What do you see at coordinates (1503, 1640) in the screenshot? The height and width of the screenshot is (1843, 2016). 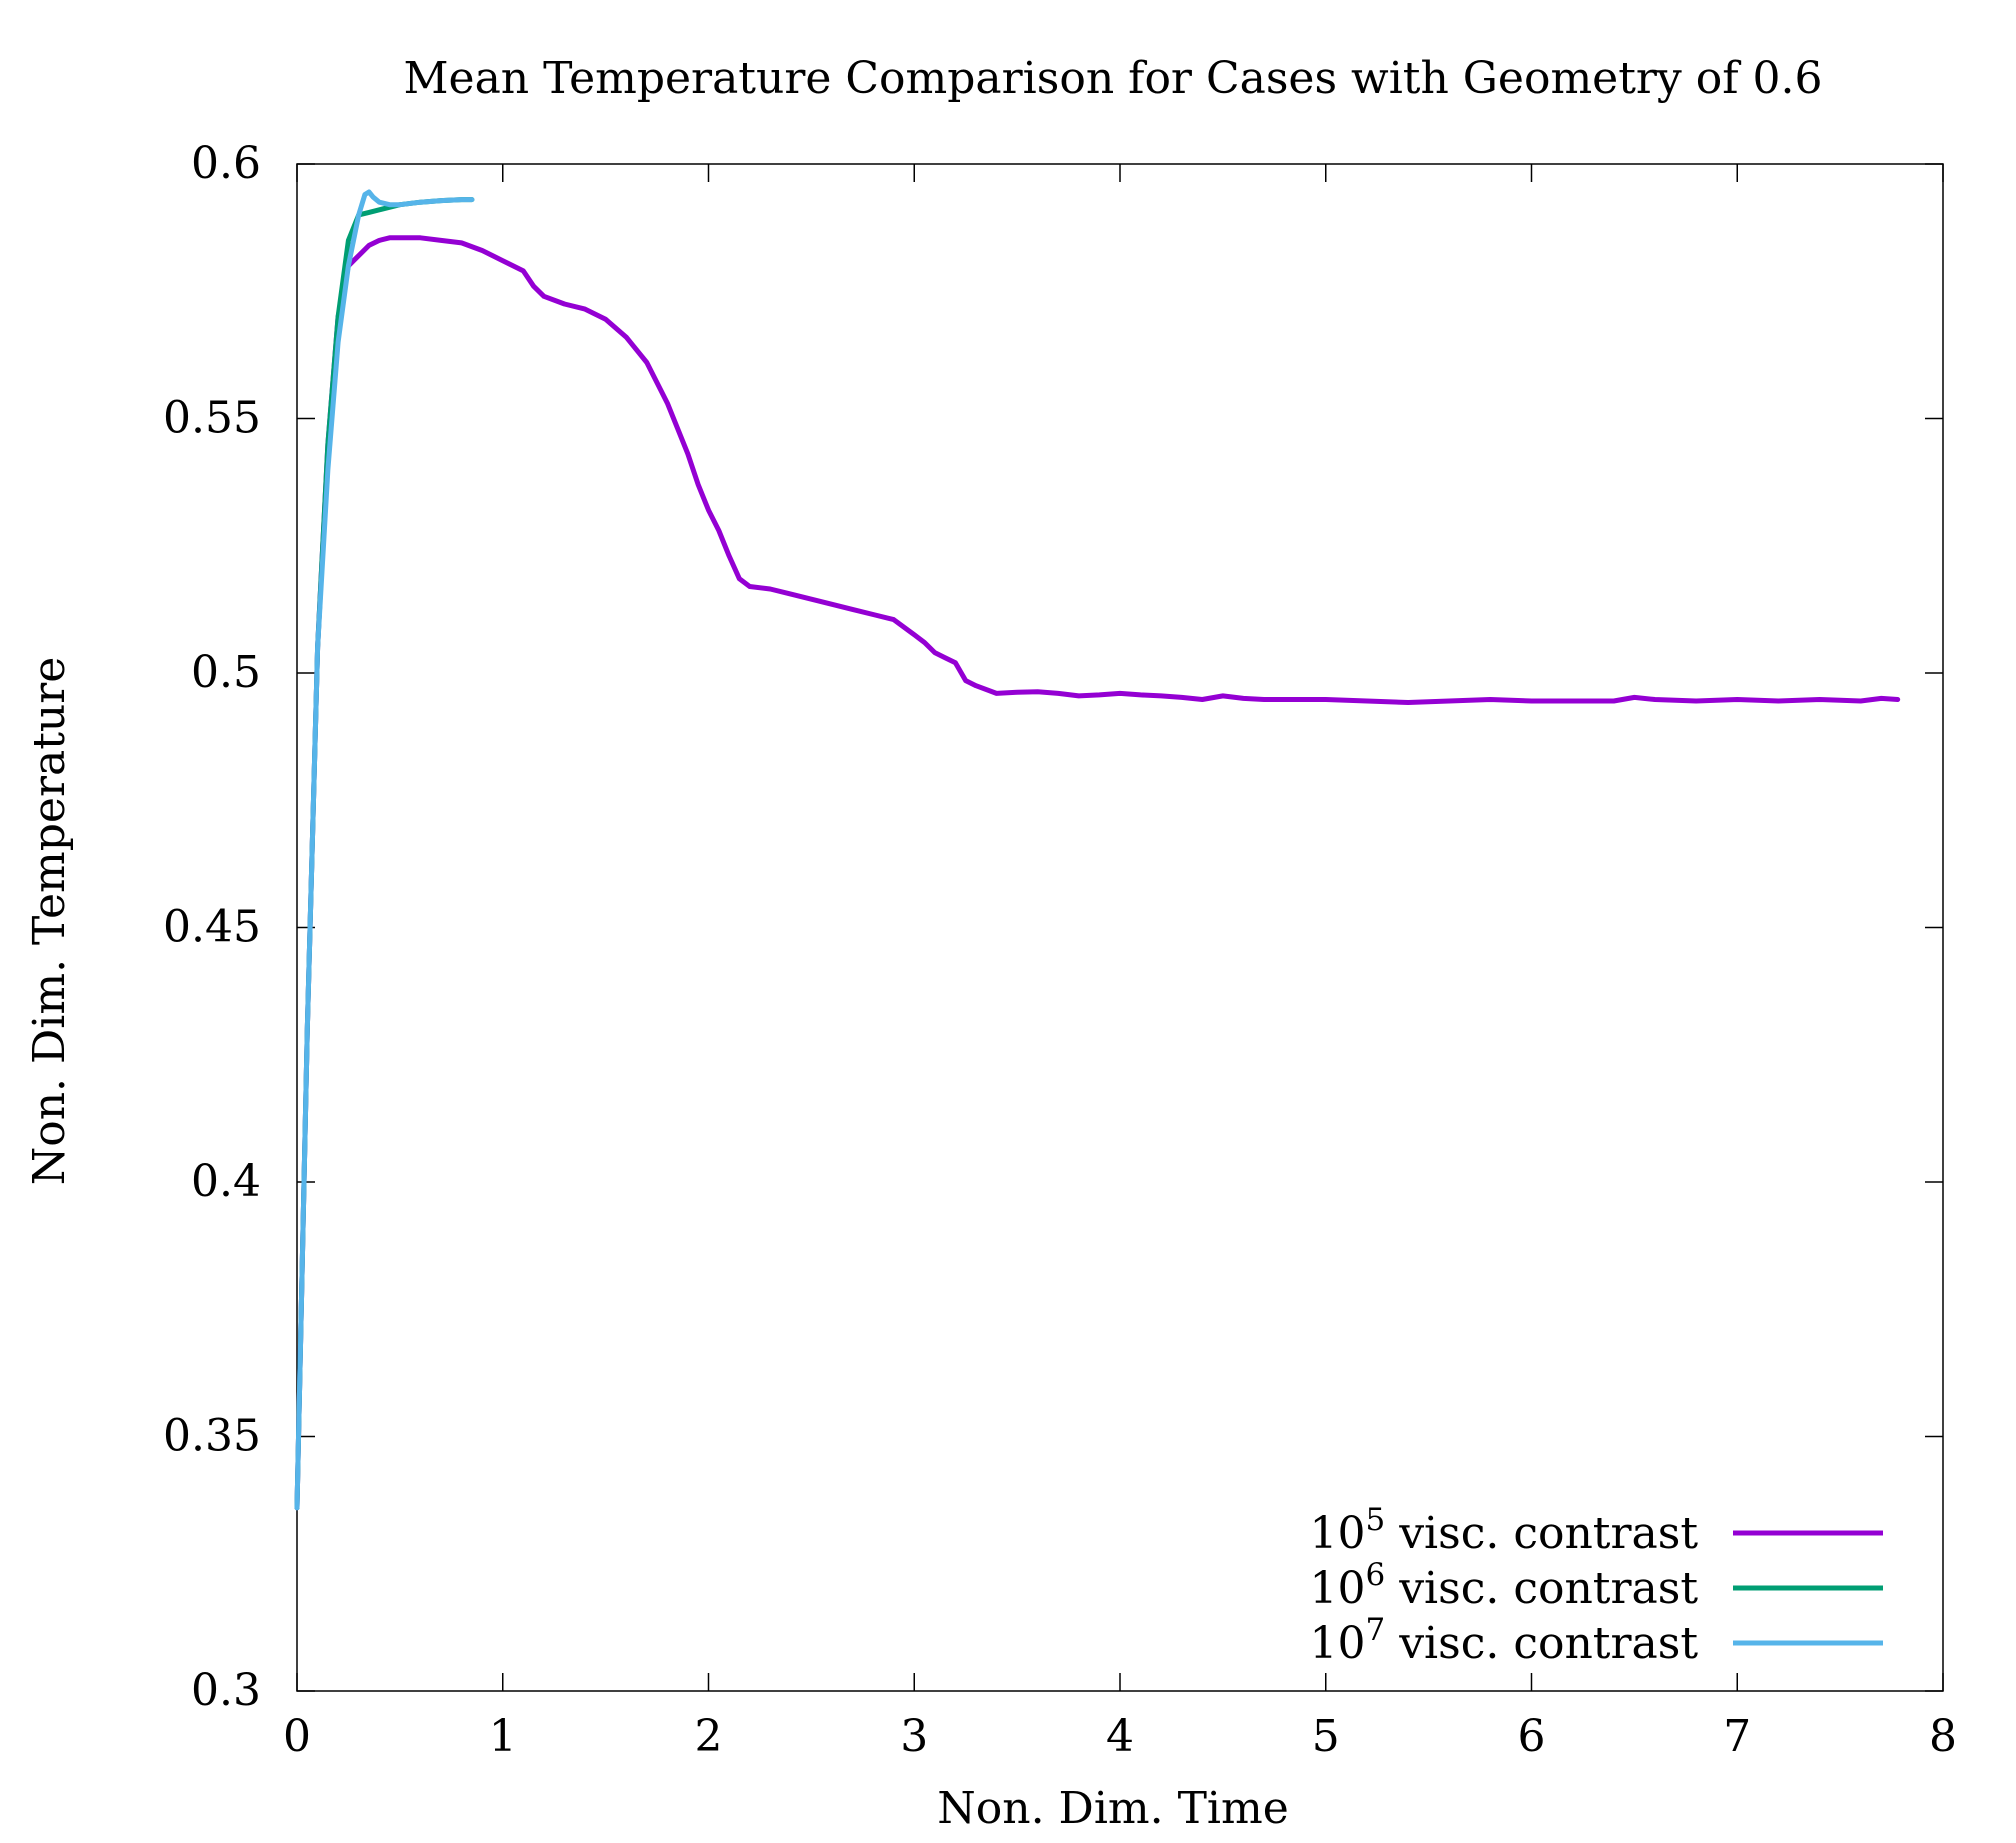 I see `legend-label-3: 107 visc. contrast` at bounding box center [1503, 1640].